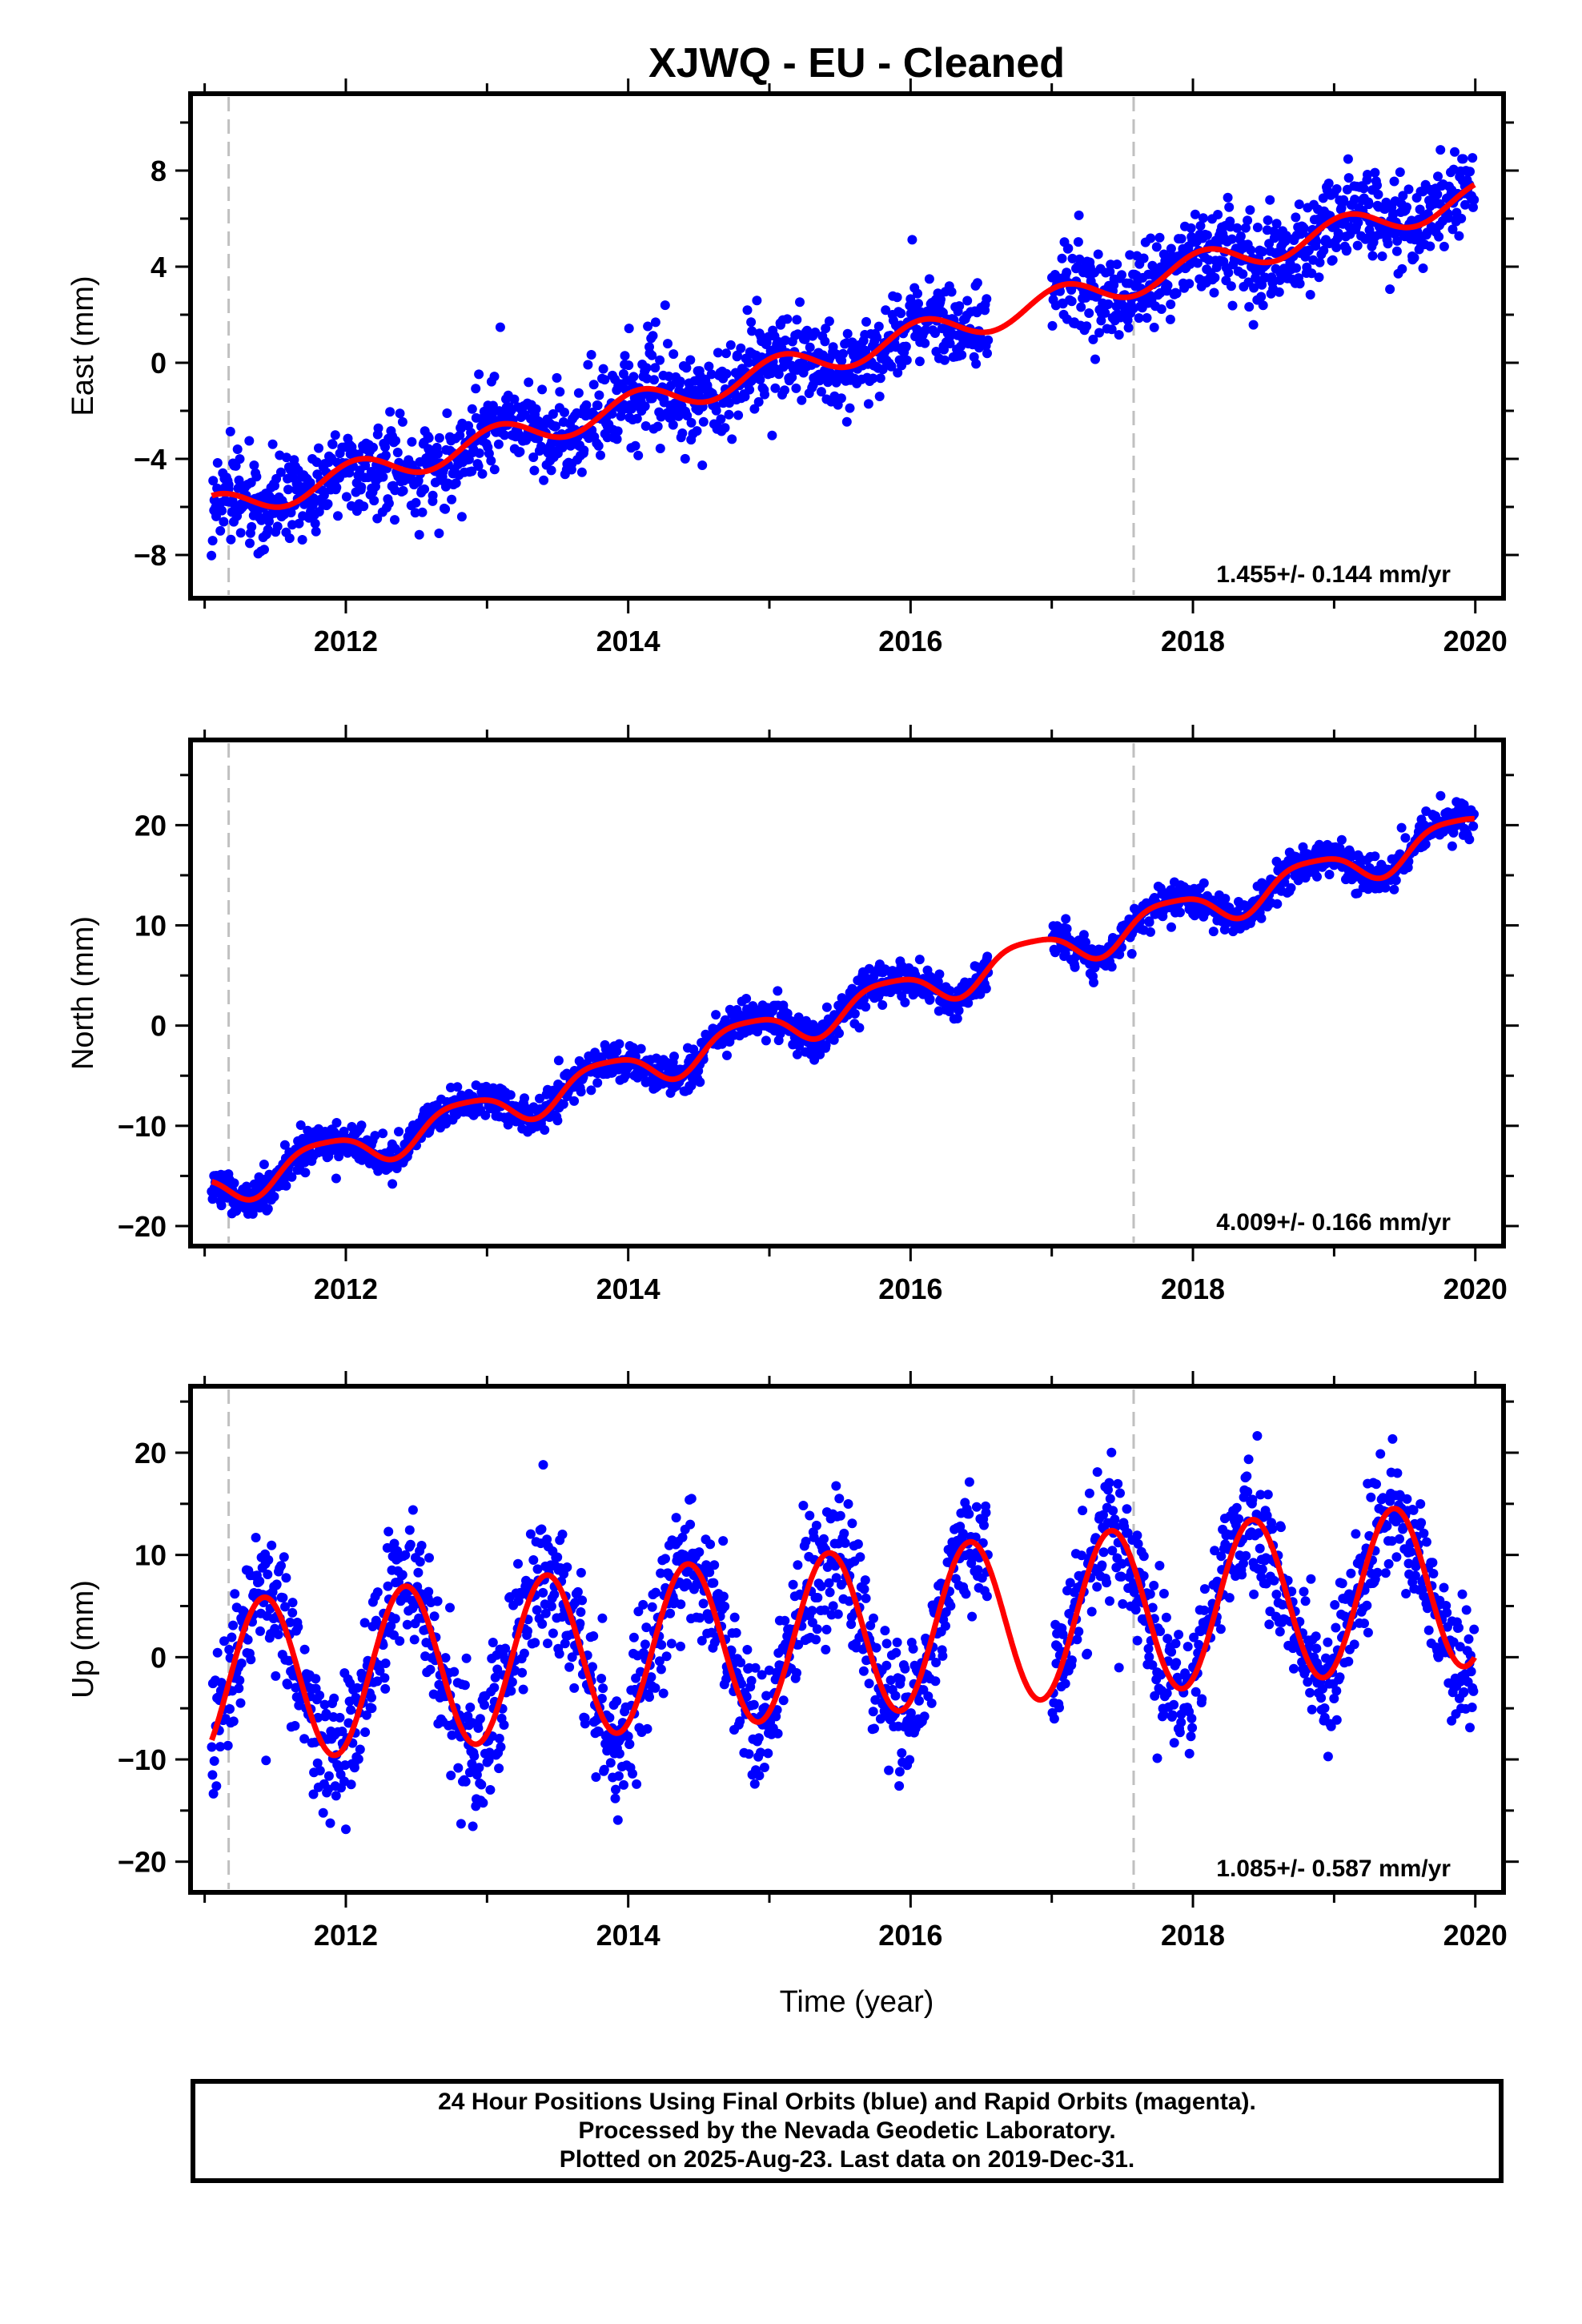 The width and height of the screenshot is (1582, 2324). What do you see at coordinates (1475, 1289) in the screenshot?
I see `x-tick-label: 2020` at bounding box center [1475, 1289].